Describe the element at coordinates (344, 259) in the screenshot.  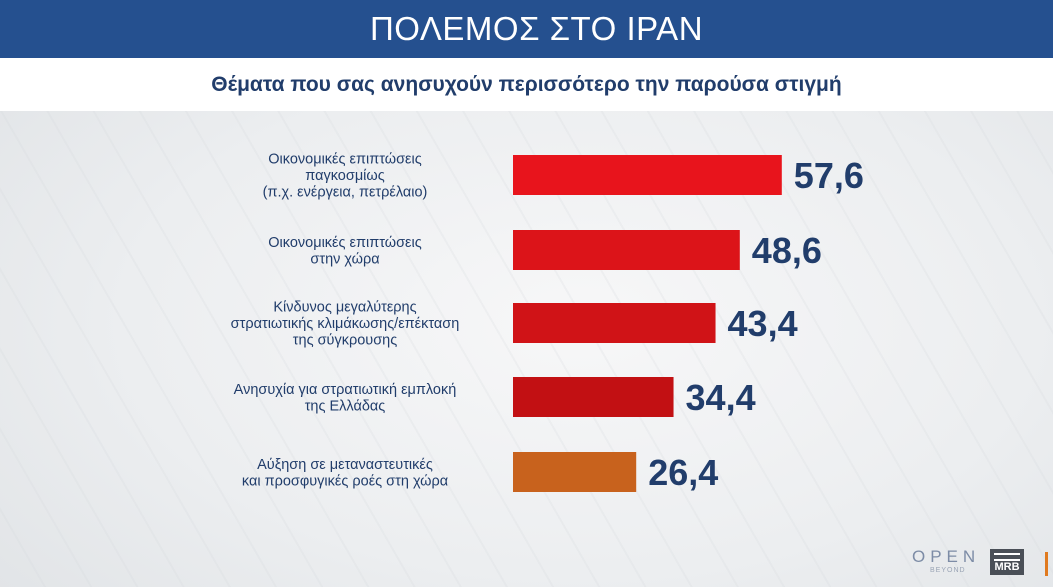
I see `category-label-2-line-2: στην χώρα` at that location.